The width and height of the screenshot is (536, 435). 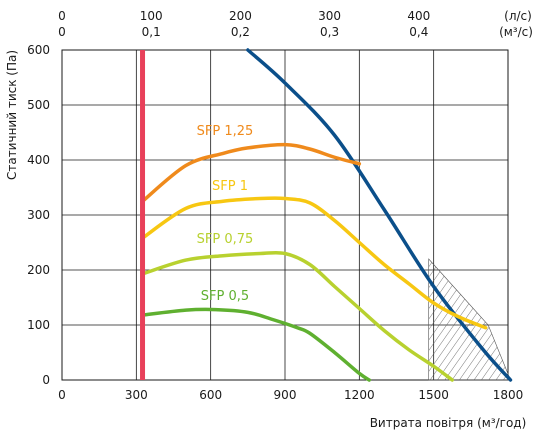 I want to click on y-axis-title: Статичний тиск (Па), so click(x=12, y=115).